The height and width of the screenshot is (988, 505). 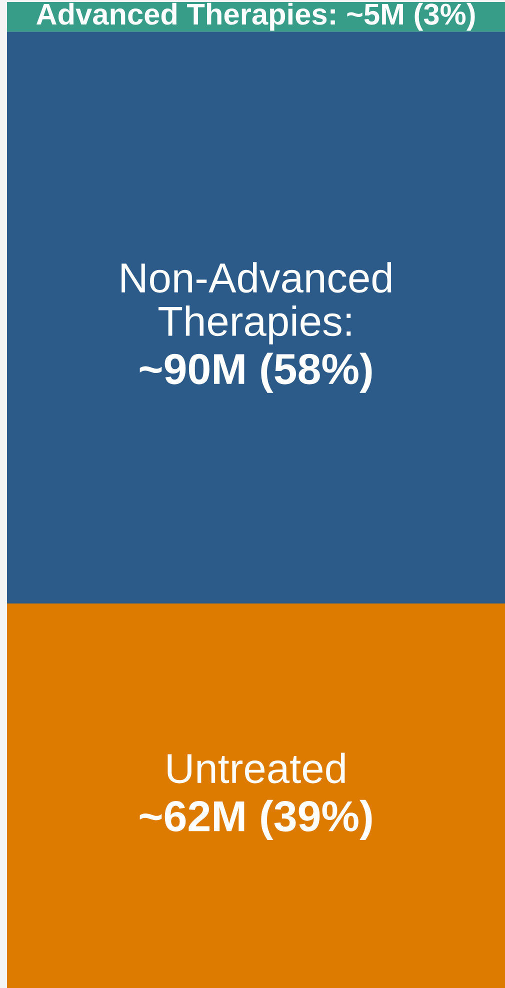 I want to click on data-label: ~62M (39%), so click(x=256, y=820).